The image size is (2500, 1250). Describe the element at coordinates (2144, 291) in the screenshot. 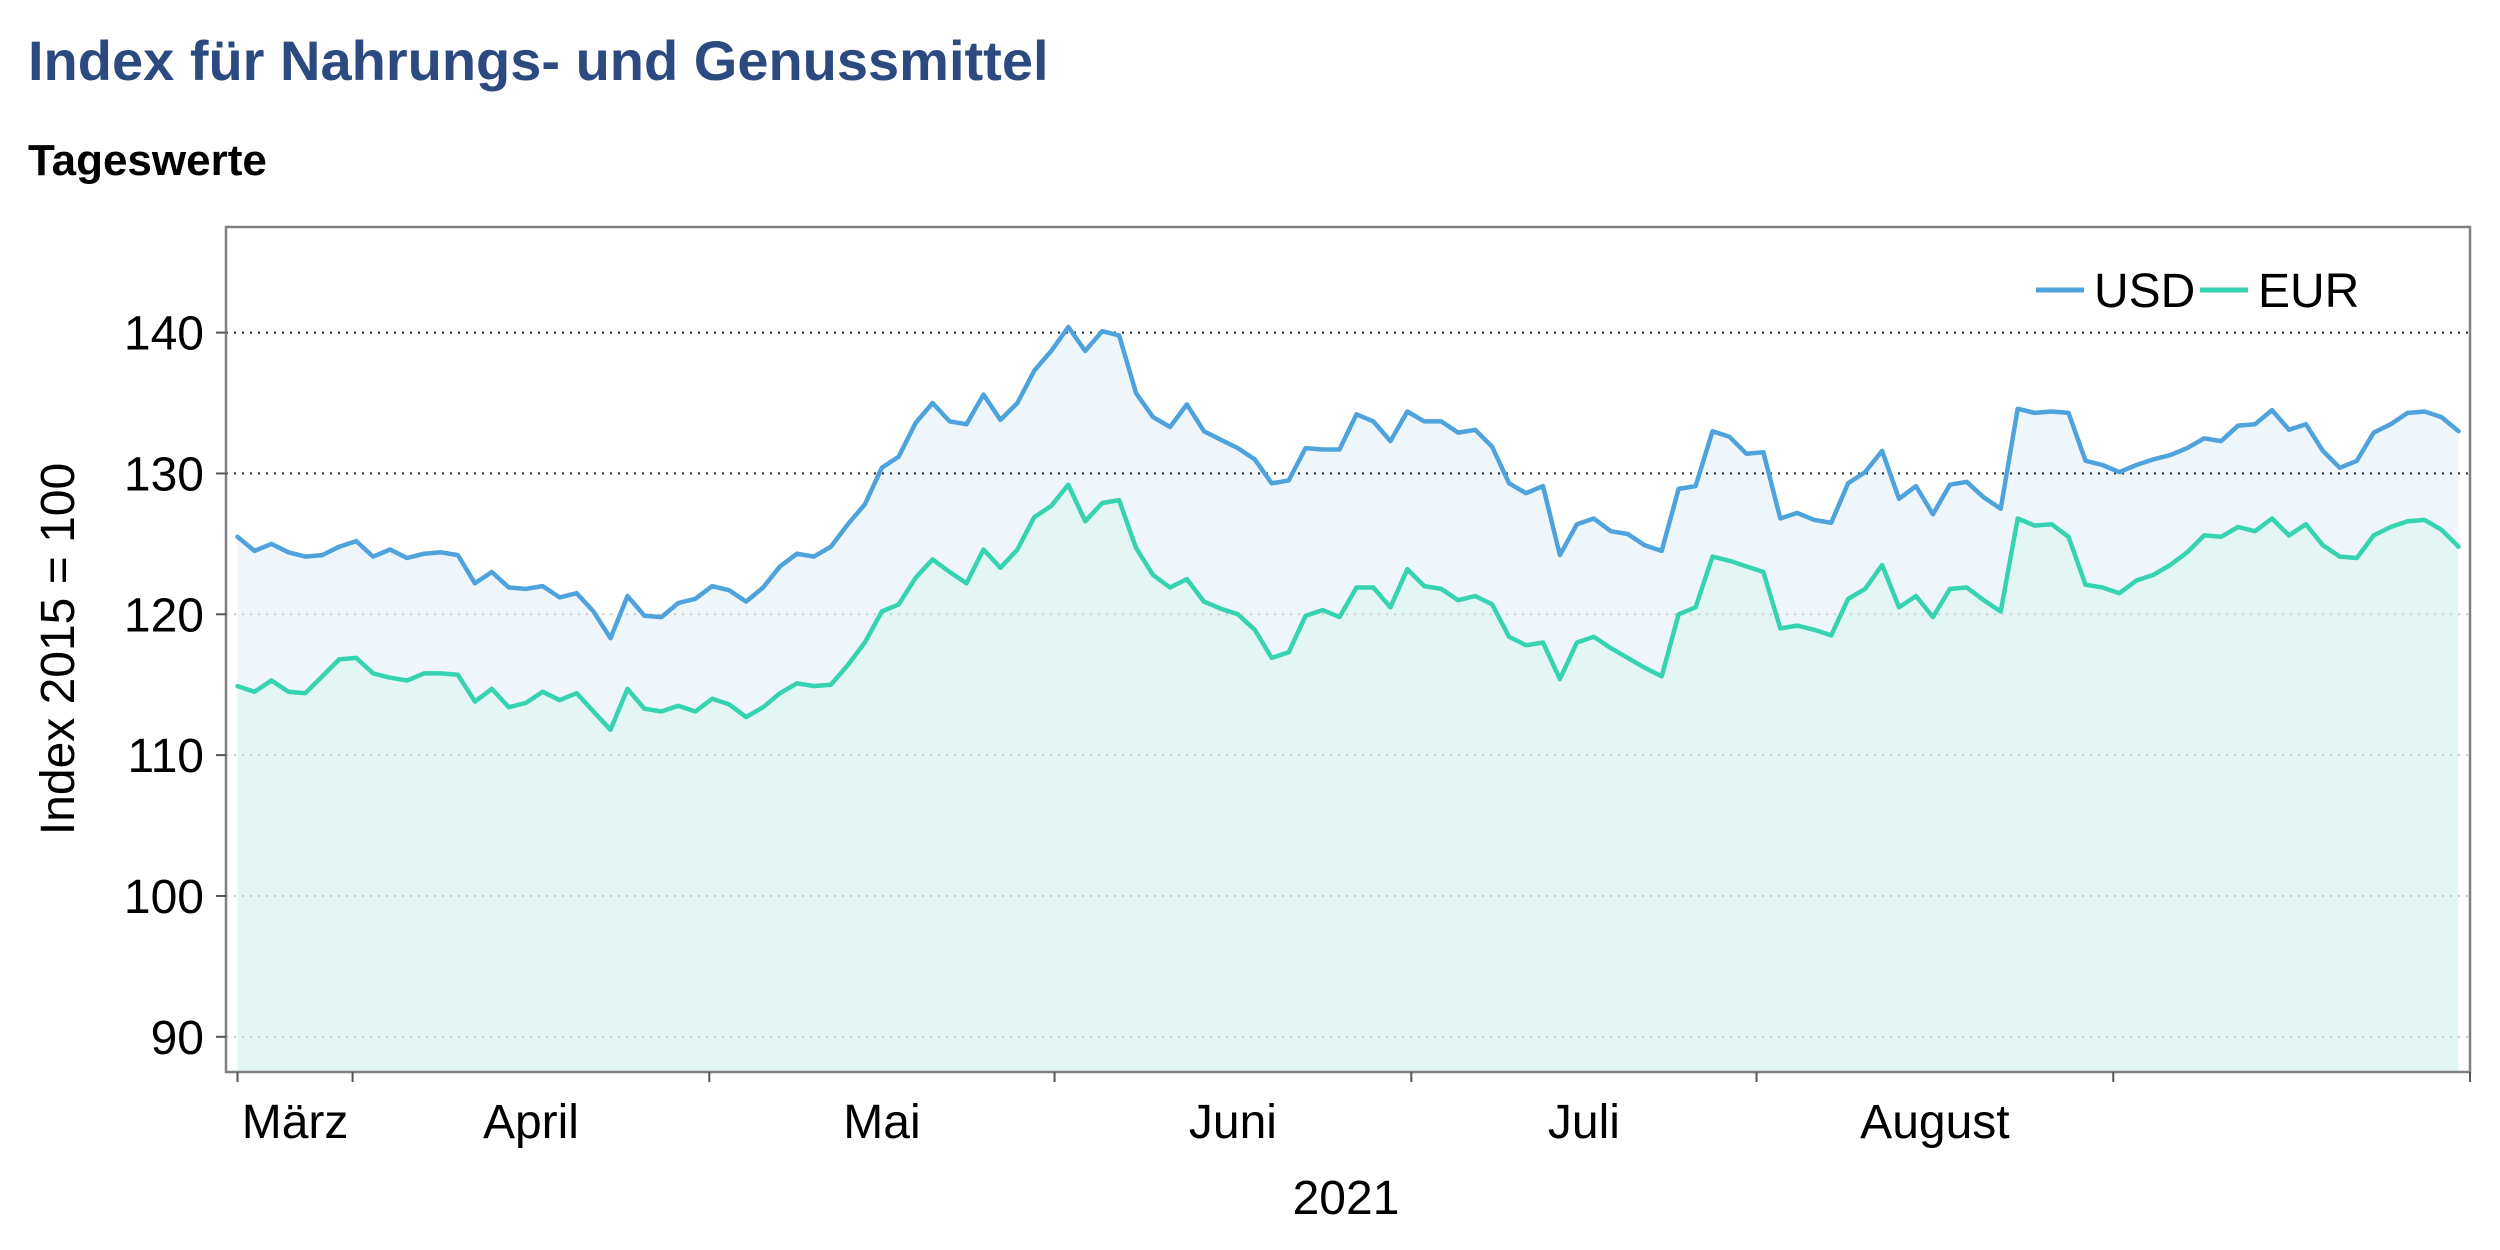

I see `legend-label-usd: USD` at that location.